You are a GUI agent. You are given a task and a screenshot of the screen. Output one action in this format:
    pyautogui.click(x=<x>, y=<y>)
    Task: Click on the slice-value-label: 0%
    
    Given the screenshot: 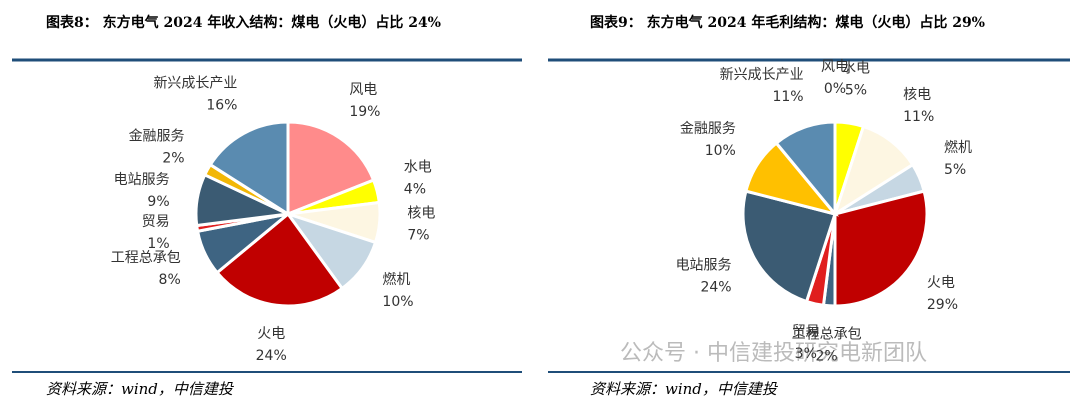 What is the action you would take?
    pyautogui.click(x=835, y=89)
    